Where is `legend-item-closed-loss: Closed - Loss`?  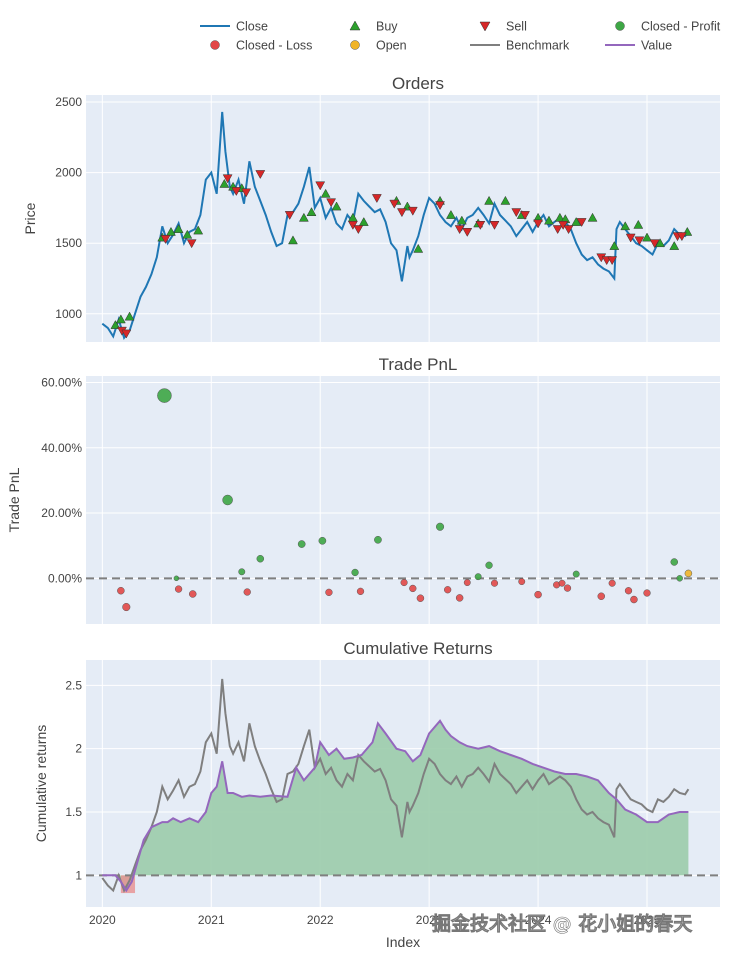
legend-item-closed-loss: Closed - Loss is located at coordinates (261, 46).